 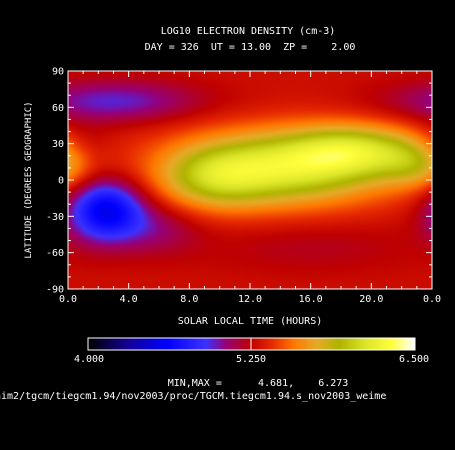 I want to click on y-tick-label: -30, so click(x=55, y=217).